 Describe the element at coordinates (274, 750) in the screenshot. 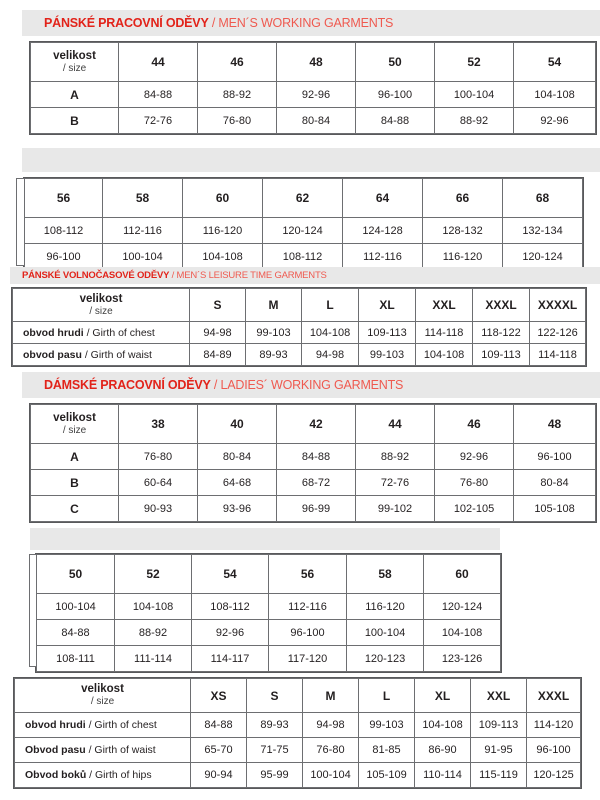

I see `data-cell: 71-75` at that location.